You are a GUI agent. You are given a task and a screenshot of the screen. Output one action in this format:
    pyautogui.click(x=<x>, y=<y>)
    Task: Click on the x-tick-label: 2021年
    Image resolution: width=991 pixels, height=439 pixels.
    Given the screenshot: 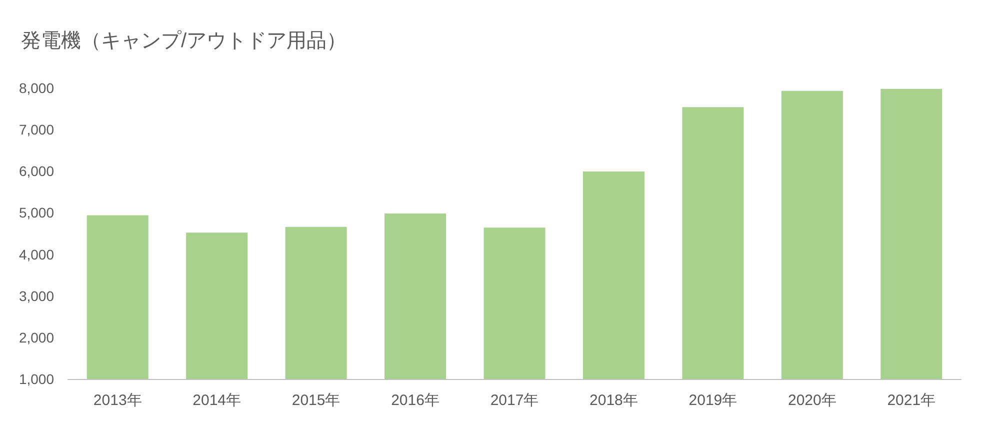 What is the action you would take?
    pyautogui.click(x=911, y=400)
    